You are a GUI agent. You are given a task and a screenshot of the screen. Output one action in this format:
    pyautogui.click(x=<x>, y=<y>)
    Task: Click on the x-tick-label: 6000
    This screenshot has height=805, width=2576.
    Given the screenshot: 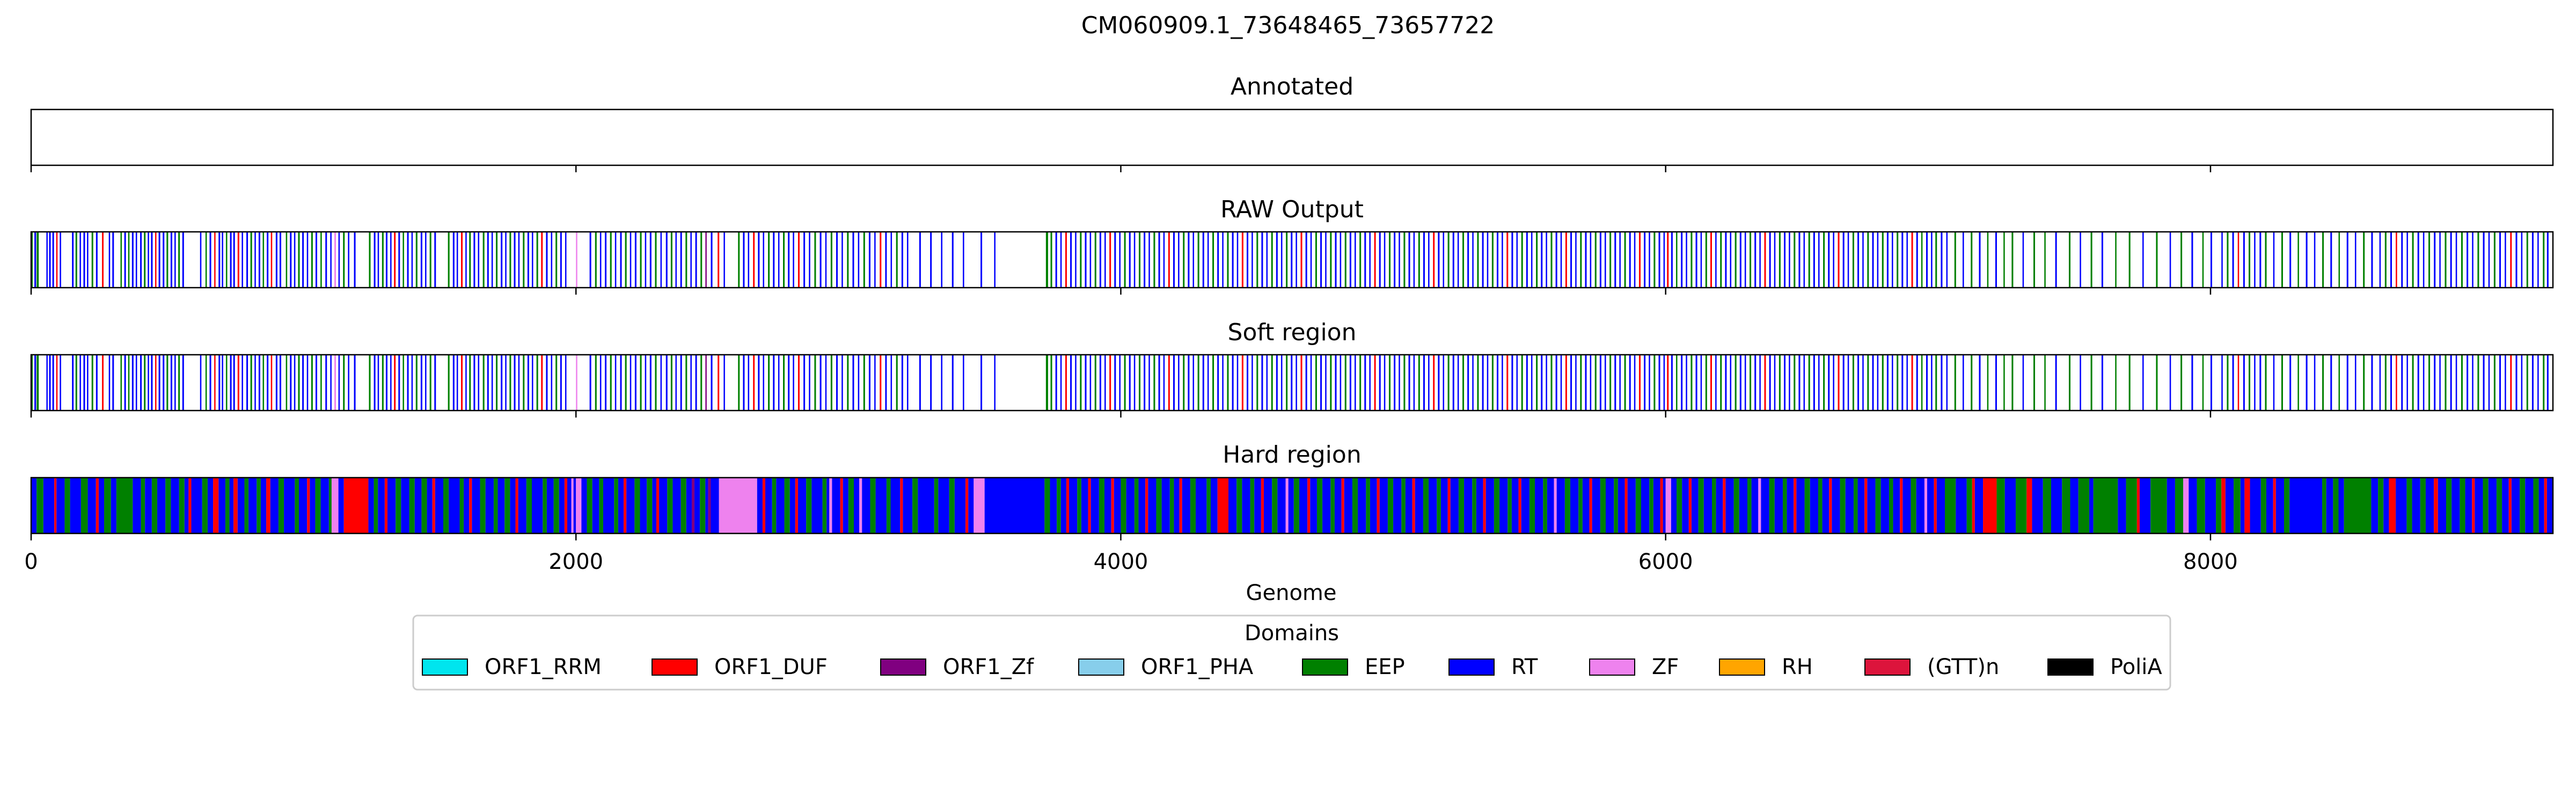 What is the action you would take?
    pyautogui.click(x=1665, y=562)
    